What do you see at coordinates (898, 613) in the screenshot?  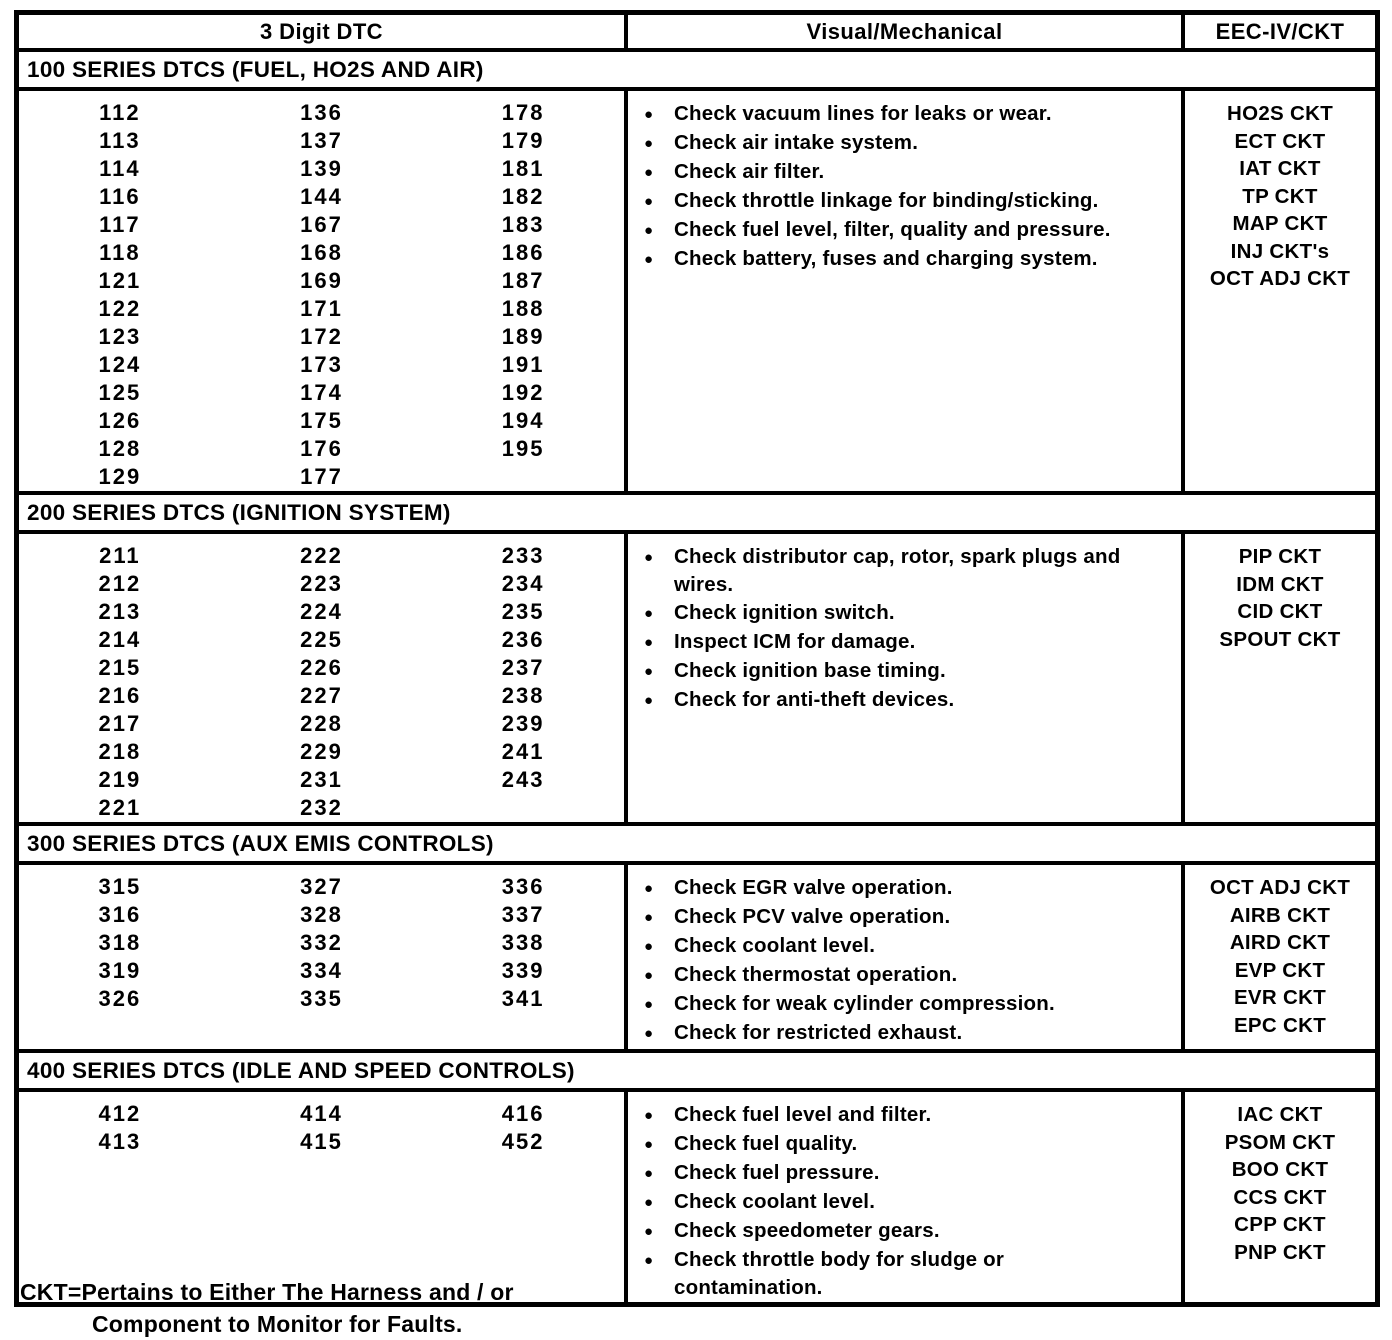 I see `check-item: ● Check ignition switch.` at bounding box center [898, 613].